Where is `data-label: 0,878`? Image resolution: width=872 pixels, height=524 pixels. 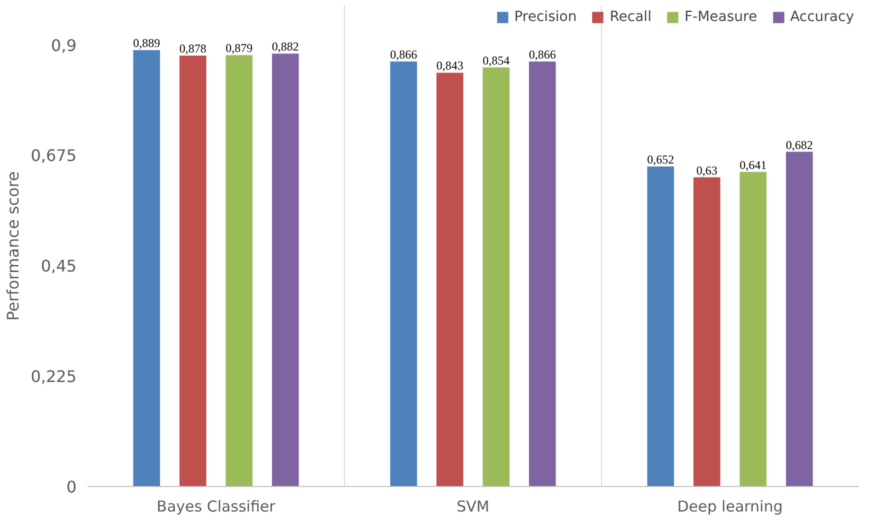 data-label: 0,878 is located at coordinates (192, 49).